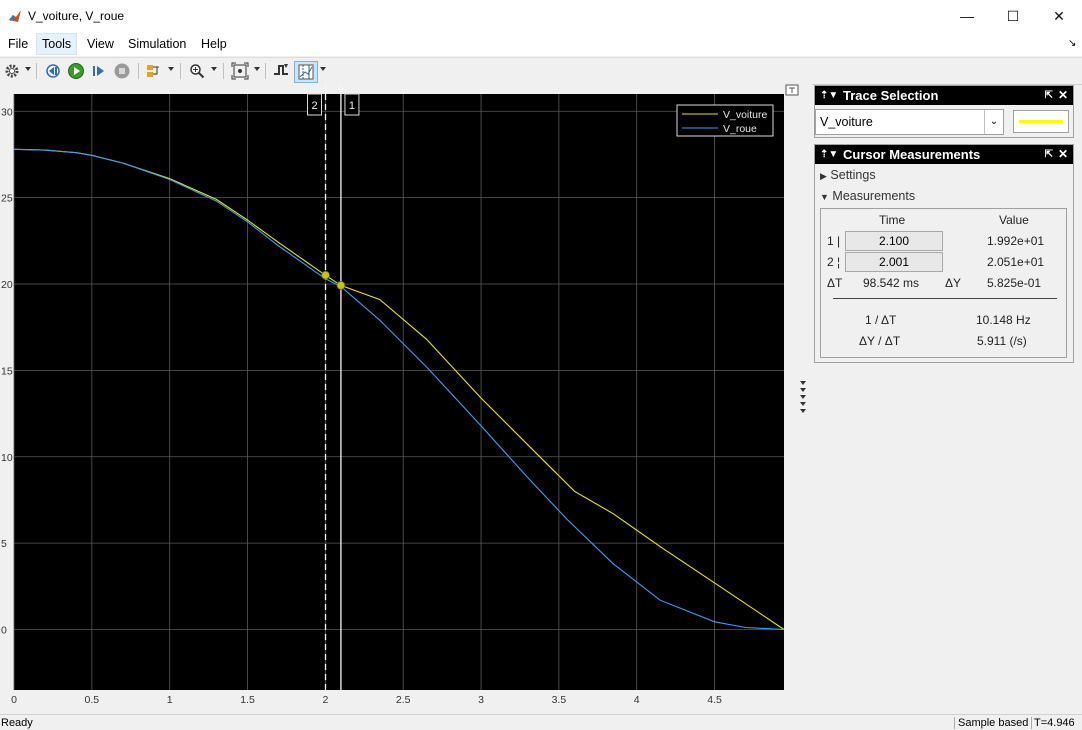 The width and height of the screenshot is (1082, 730). What do you see at coordinates (7, 285) in the screenshot?
I see `y-tick-label: 20` at bounding box center [7, 285].